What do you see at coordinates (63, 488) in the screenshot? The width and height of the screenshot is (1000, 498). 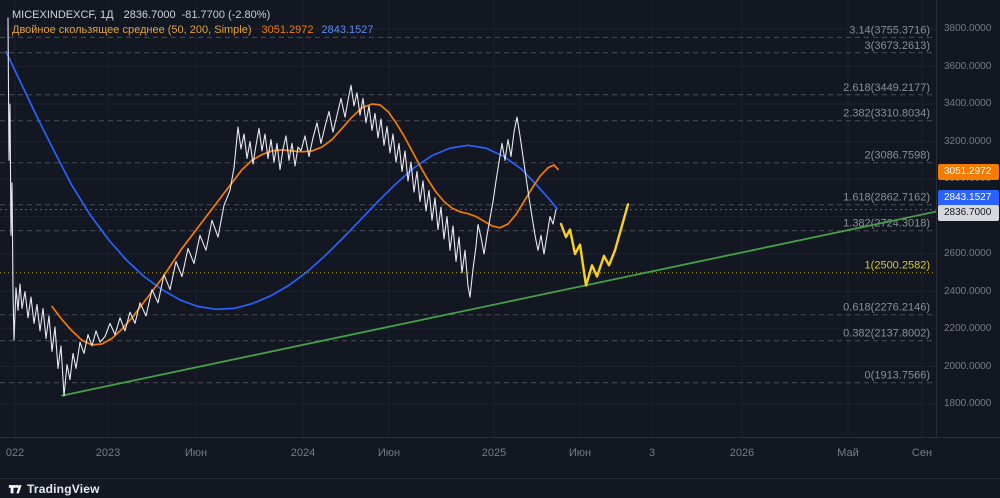 I see `tradingview-brand-text: TradingView` at bounding box center [63, 488].